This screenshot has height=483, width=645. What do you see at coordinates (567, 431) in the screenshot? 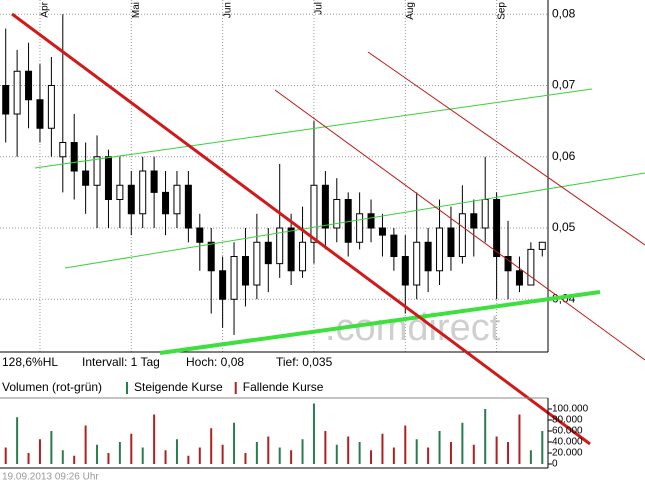
I see `y-tick-label: 60.000` at bounding box center [567, 431].